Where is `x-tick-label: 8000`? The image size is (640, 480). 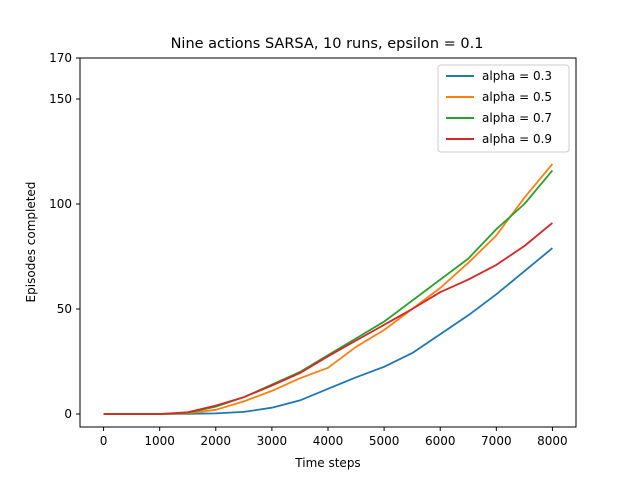
x-tick-label: 8000 is located at coordinates (552, 441).